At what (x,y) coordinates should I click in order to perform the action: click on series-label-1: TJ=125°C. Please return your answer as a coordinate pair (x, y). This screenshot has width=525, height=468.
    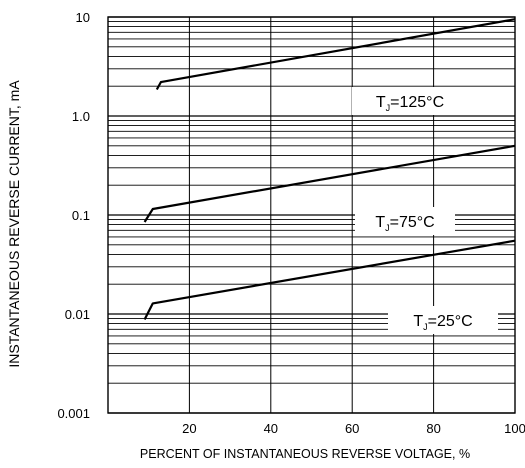
    Looking at the image, I should click on (410, 101).